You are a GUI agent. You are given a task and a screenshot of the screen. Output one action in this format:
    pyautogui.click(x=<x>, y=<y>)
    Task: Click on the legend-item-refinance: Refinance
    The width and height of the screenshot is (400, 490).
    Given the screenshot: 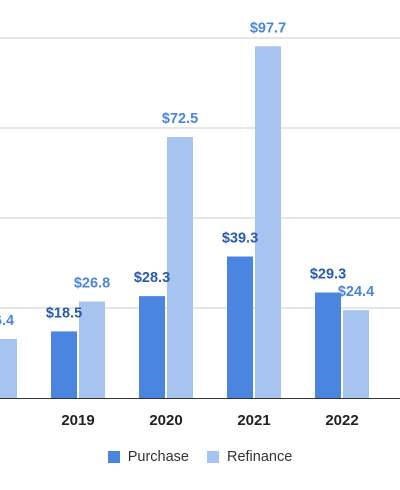 What is the action you would take?
    pyautogui.click(x=249, y=457)
    